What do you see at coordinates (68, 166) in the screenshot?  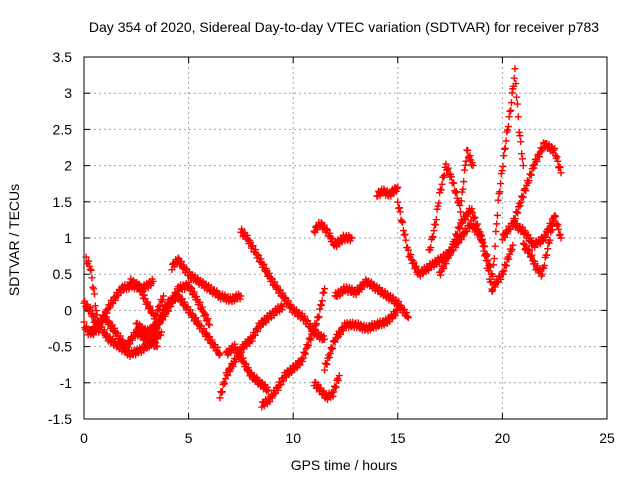 I see `y-tick-label: 2` at bounding box center [68, 166].